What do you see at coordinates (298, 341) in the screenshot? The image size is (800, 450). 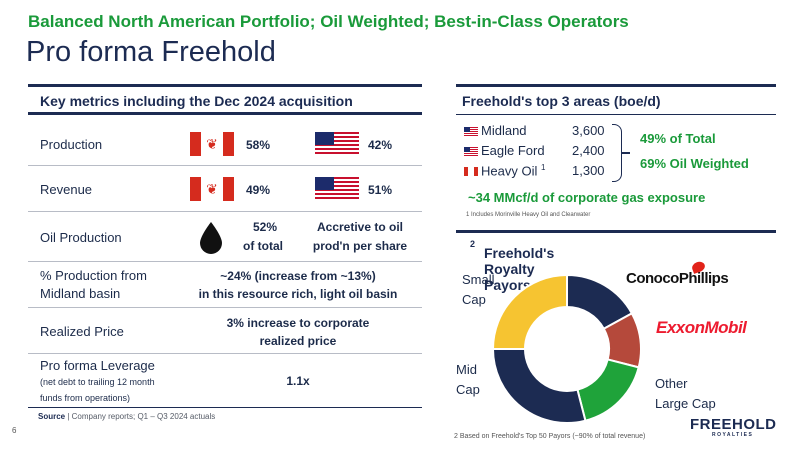 I see `realized-value-line2: realized price` at bounding box center [298, 341].